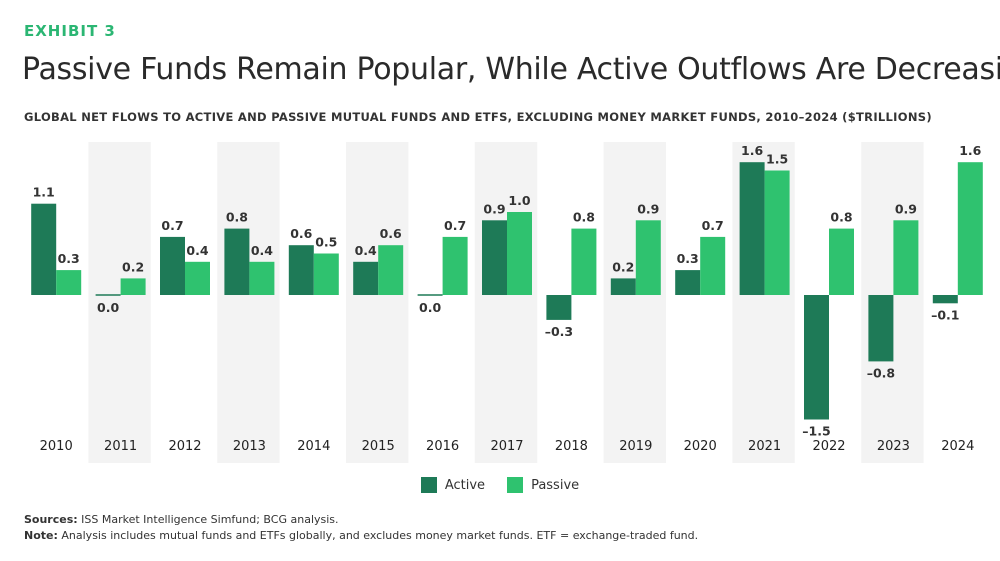 The image size is (1000, 561). Describe the element at coordinates (442, 446) in the screenshot. I see `x-tick-label: 2016` at that location.